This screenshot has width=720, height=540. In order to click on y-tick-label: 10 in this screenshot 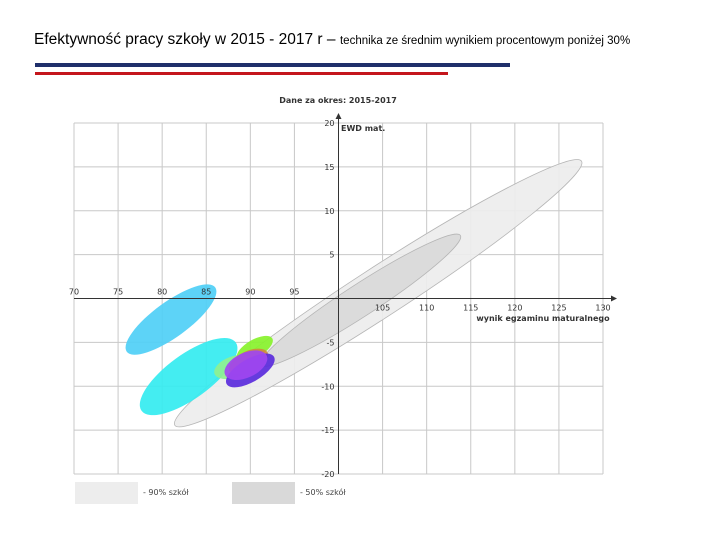, I will do `click(329, 211)`.